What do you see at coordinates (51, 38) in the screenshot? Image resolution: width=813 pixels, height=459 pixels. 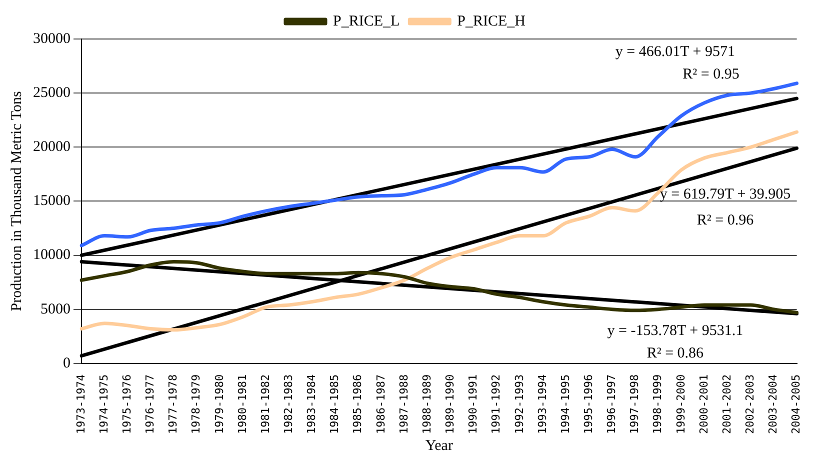 I see `y-tick-label: 30000` at bounding box center [51, 38].